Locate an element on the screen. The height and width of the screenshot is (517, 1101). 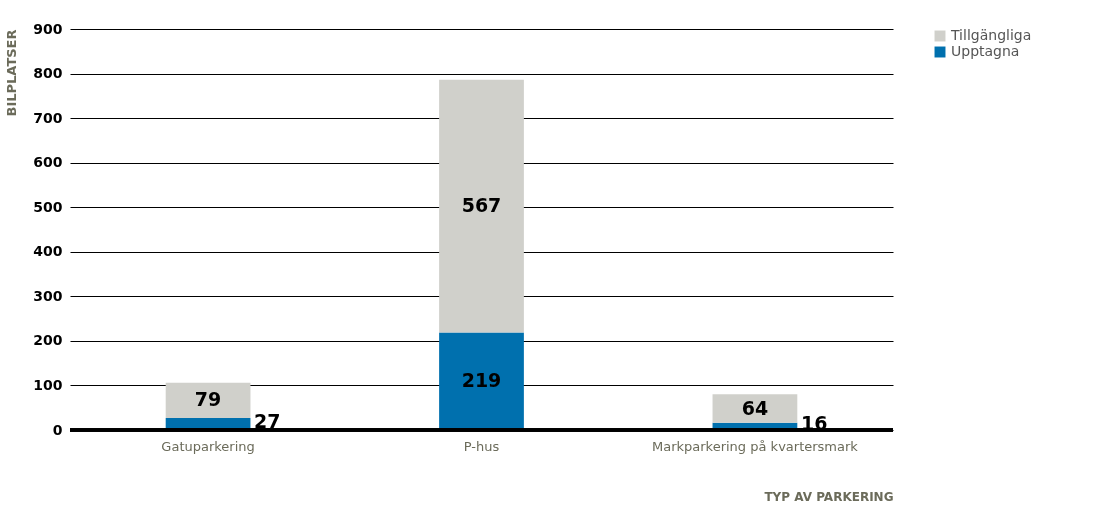
y-tick-label: 600 is located at coordinates (48, 162).